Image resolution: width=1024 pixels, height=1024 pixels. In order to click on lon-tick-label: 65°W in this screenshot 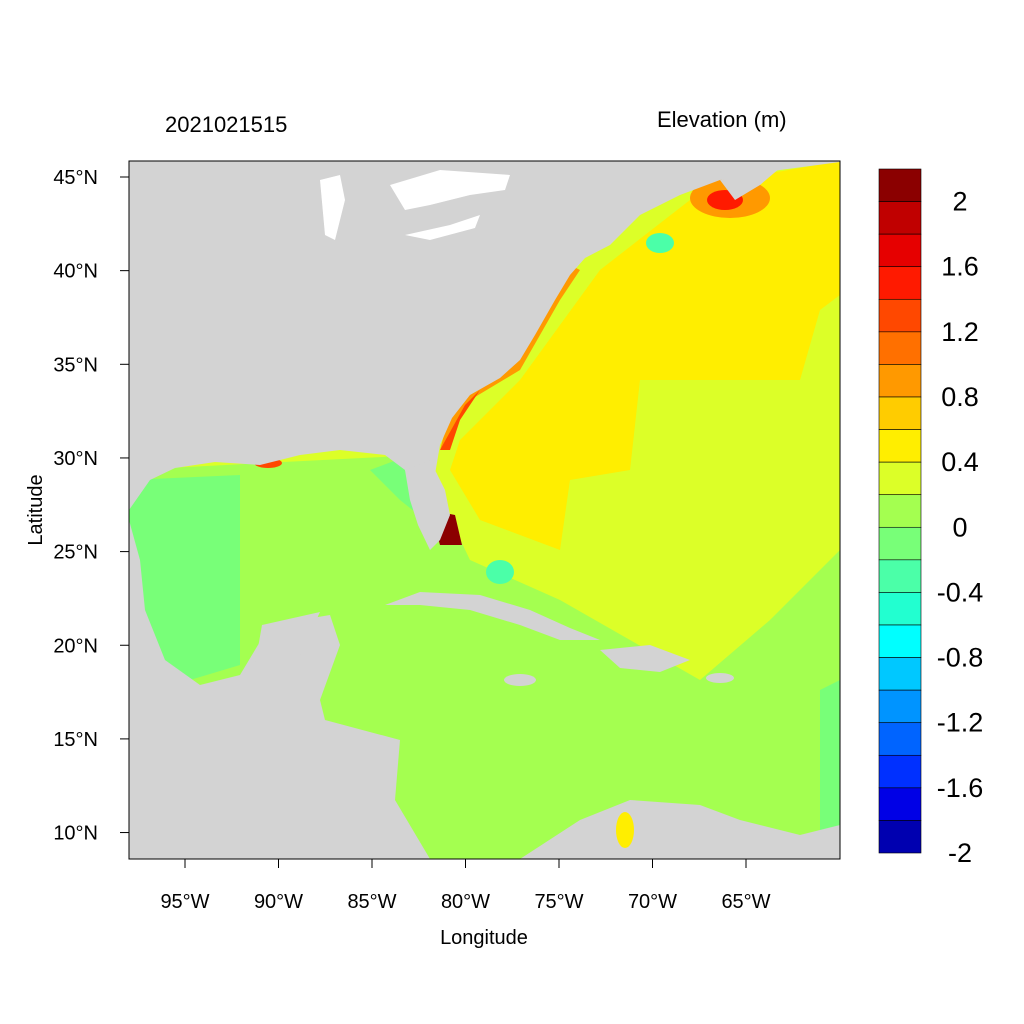, I will do `click(745, 902)`.